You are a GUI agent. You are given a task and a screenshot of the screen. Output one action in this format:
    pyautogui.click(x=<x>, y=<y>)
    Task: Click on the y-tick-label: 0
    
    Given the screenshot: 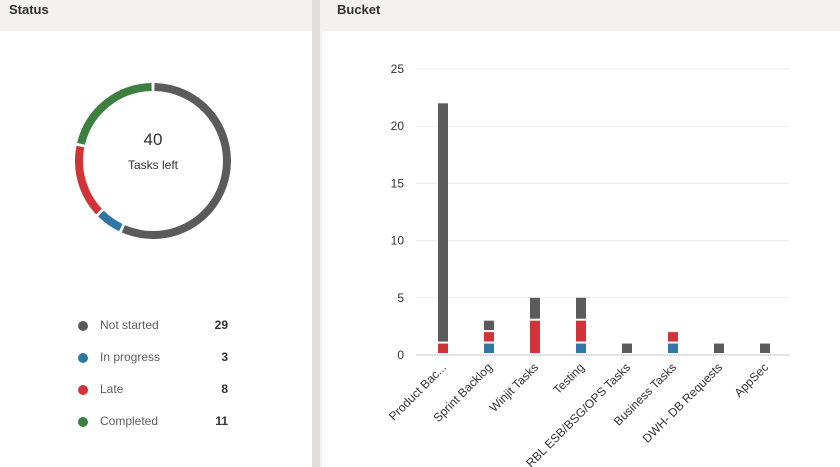 What is the action you would take?
    pyautogui.click(x=400, y=355)
    